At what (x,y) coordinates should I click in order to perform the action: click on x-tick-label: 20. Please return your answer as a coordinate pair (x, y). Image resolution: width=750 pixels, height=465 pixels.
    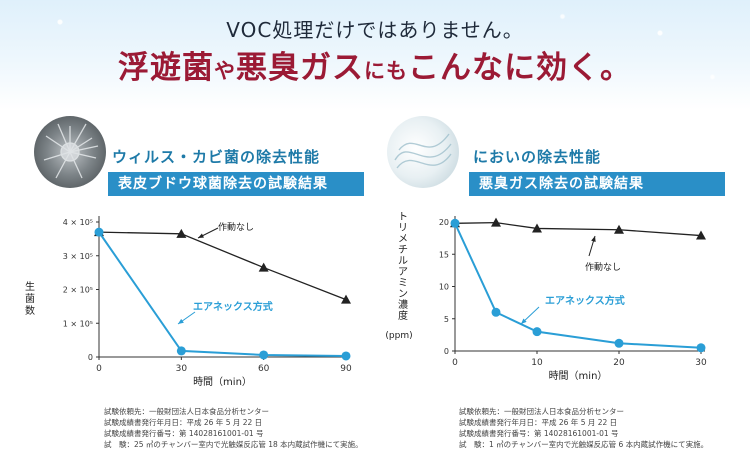
    Looking at the image, I should click on (619, 363).